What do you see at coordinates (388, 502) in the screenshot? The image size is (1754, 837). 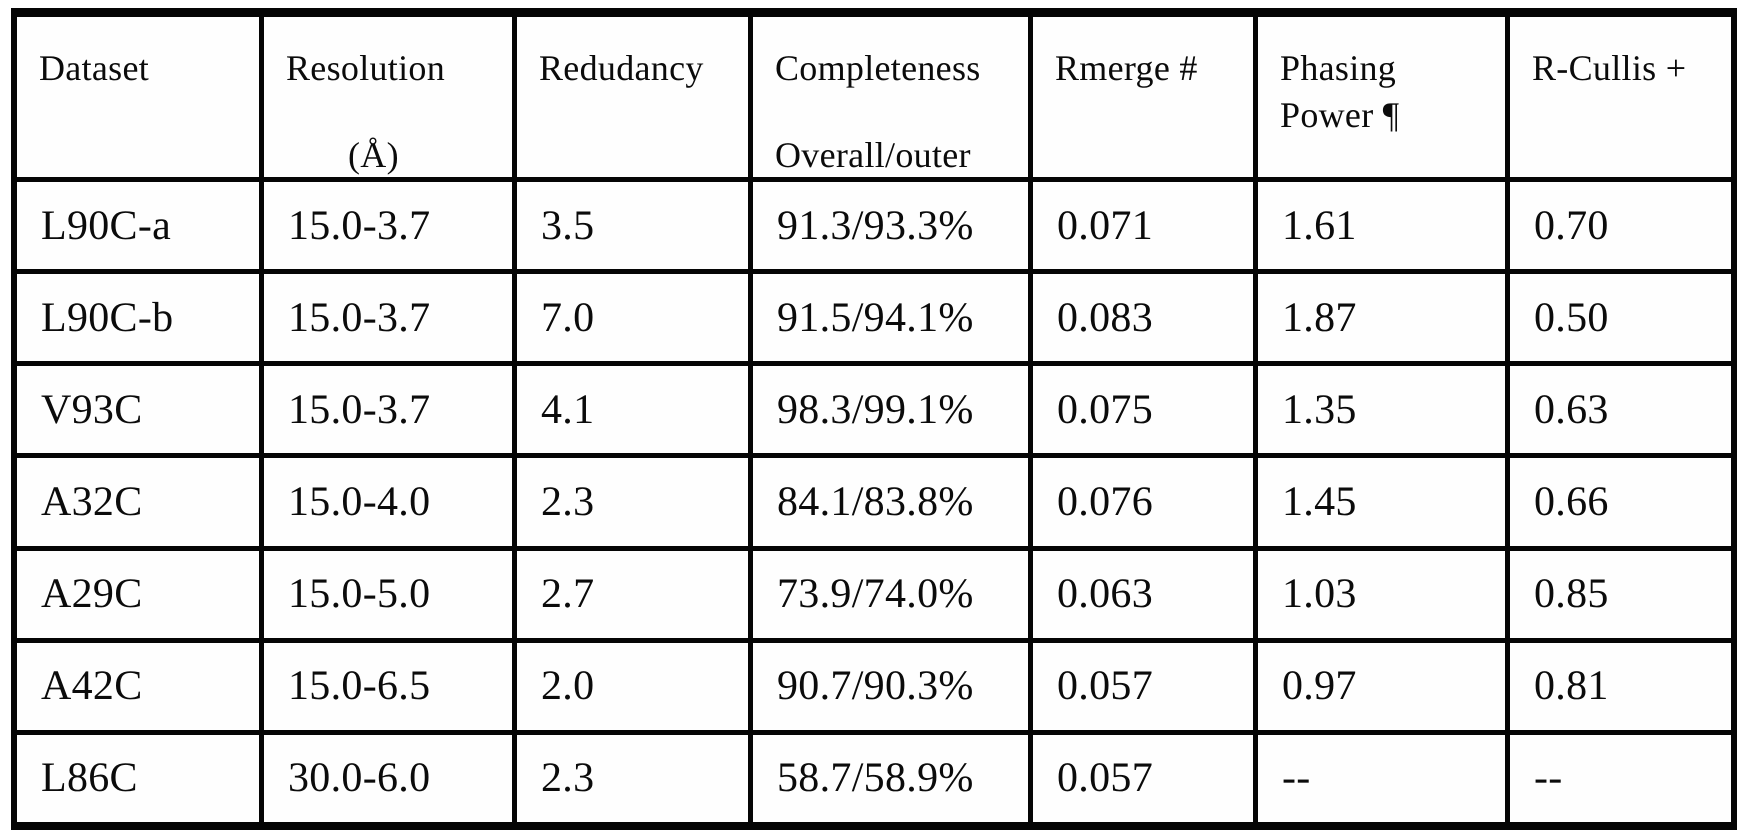 I see `table-cell: 15.0-4.0` at bounding box center [388, 502].